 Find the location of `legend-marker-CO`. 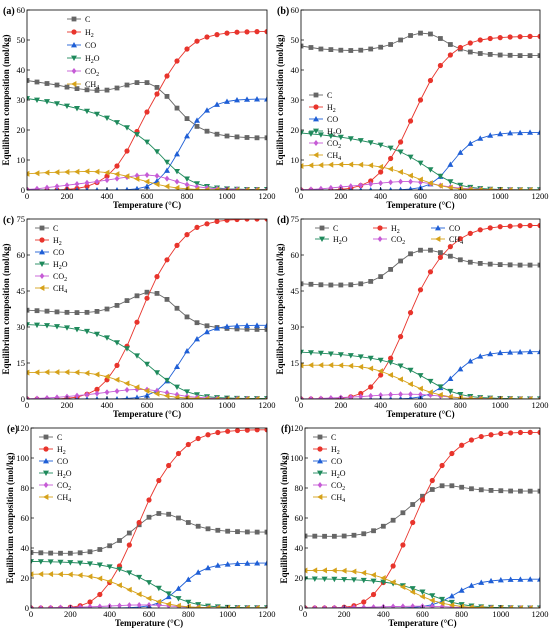

legend-marker-CO is located at coordinates (316, 119).